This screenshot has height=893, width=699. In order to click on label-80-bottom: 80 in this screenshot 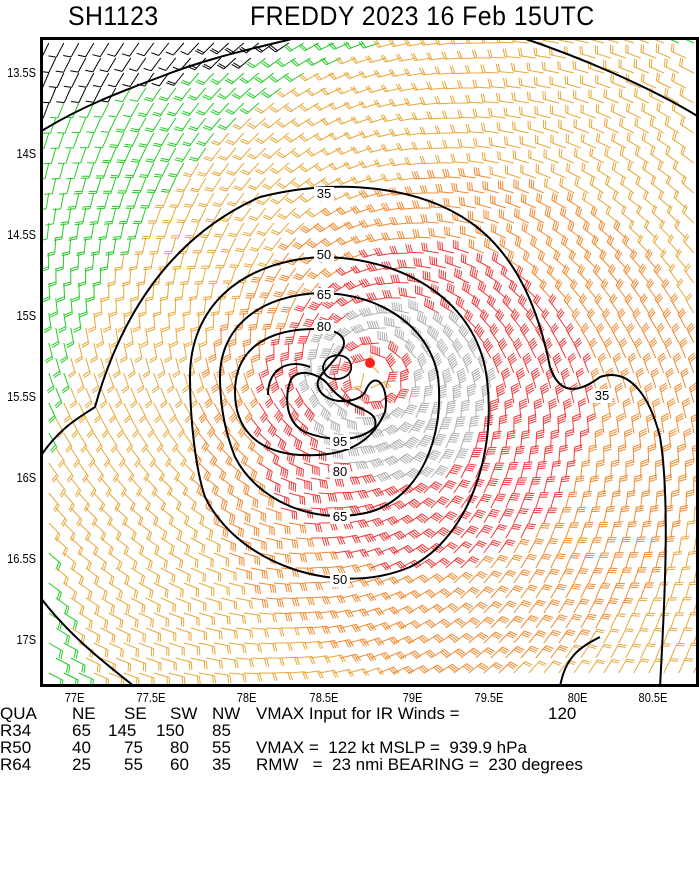, I will do `click(340, 471)`.